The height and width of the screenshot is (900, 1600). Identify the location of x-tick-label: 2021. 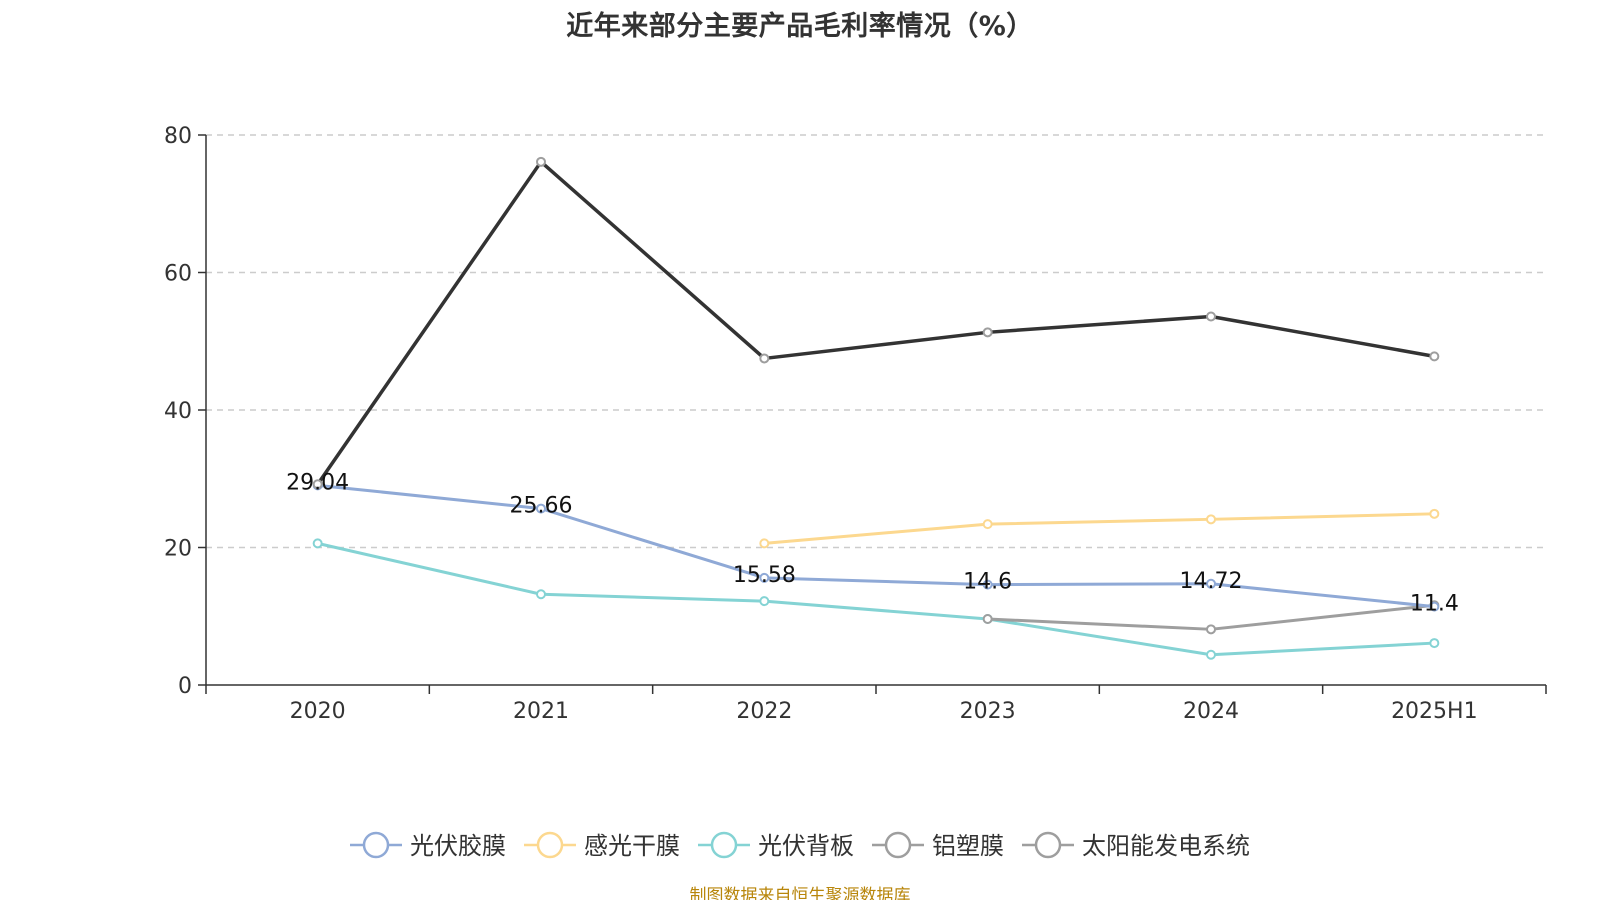
(541, 711).